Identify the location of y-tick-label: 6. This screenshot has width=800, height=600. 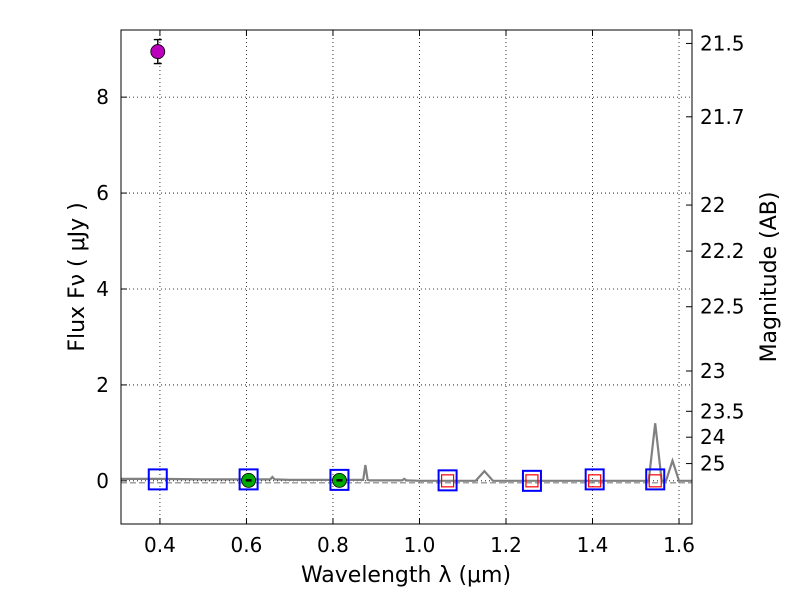
(102, 193).